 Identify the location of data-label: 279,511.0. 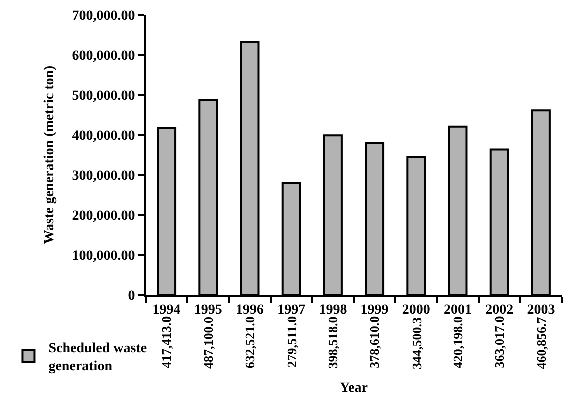
(292, 342).